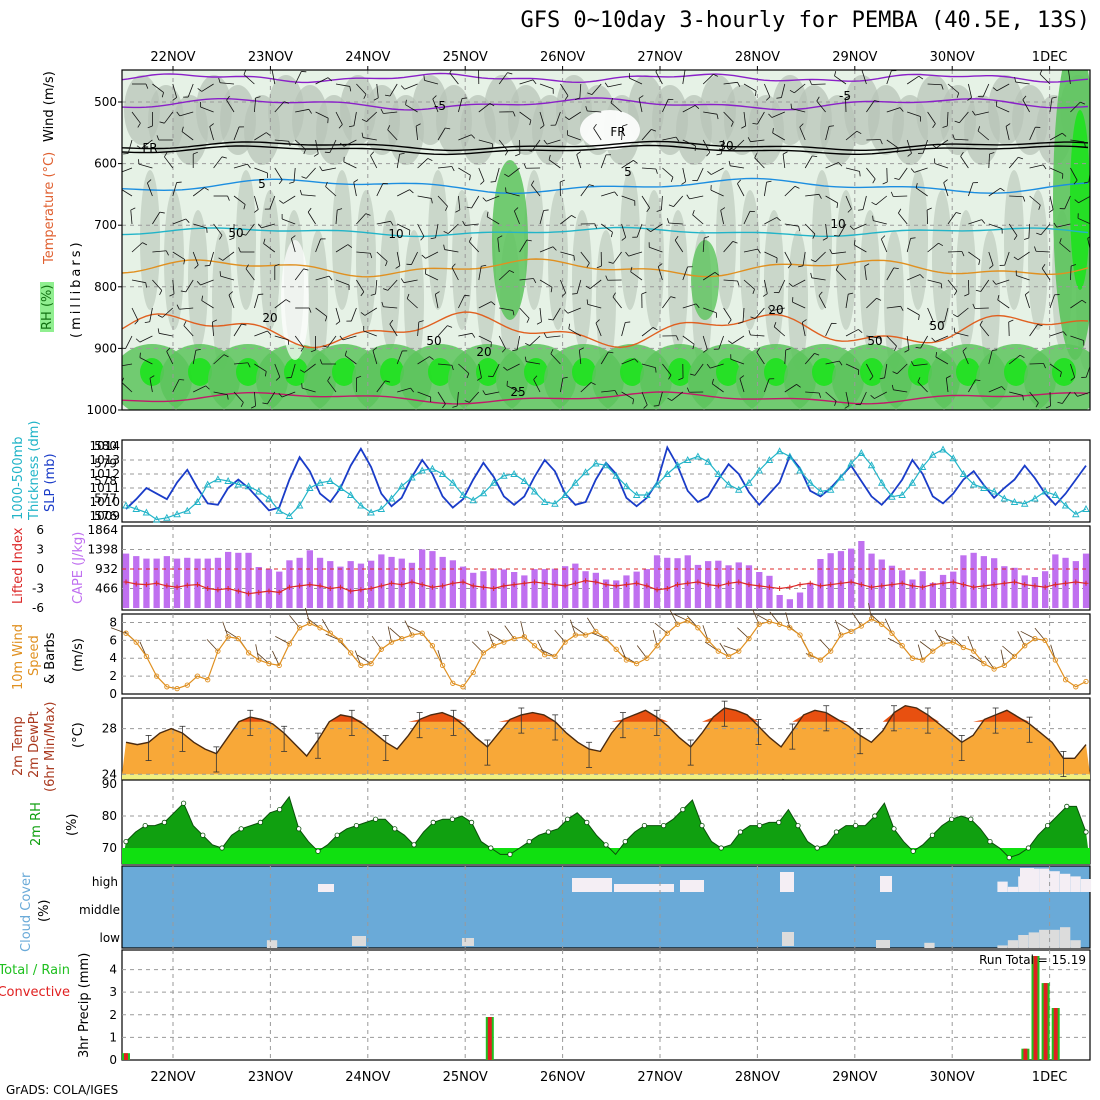 This screenshot has height=1100, width=1100. Describe the element at coordinates (606, 484) in the screenshot. I see `thickness-markers` at that location.